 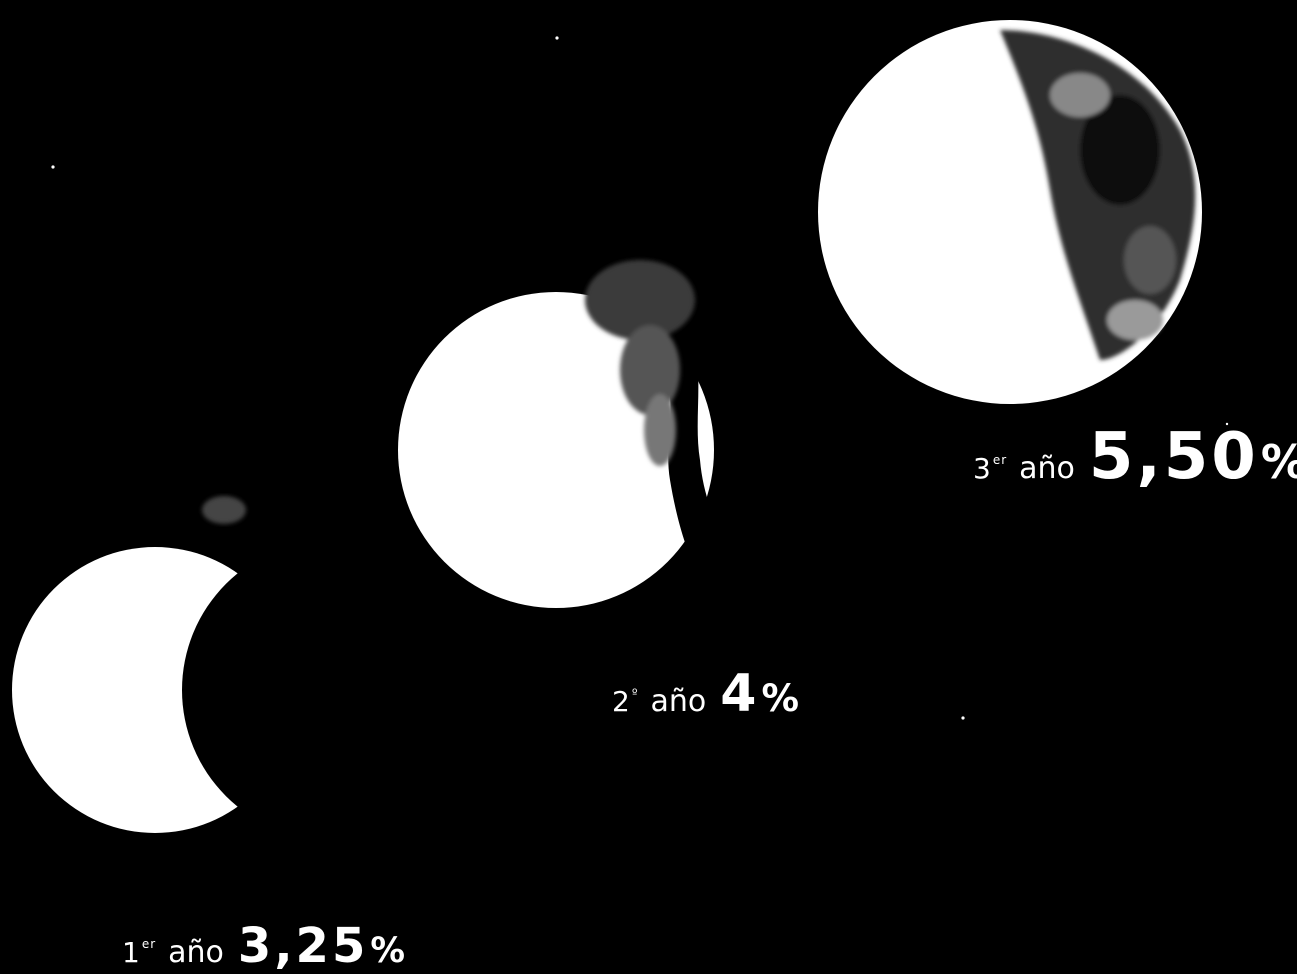 What do you see at coordinates (1010, 212) in the screenshot?
I see `moon-nearly-full` at bounding box center [1010, 212].